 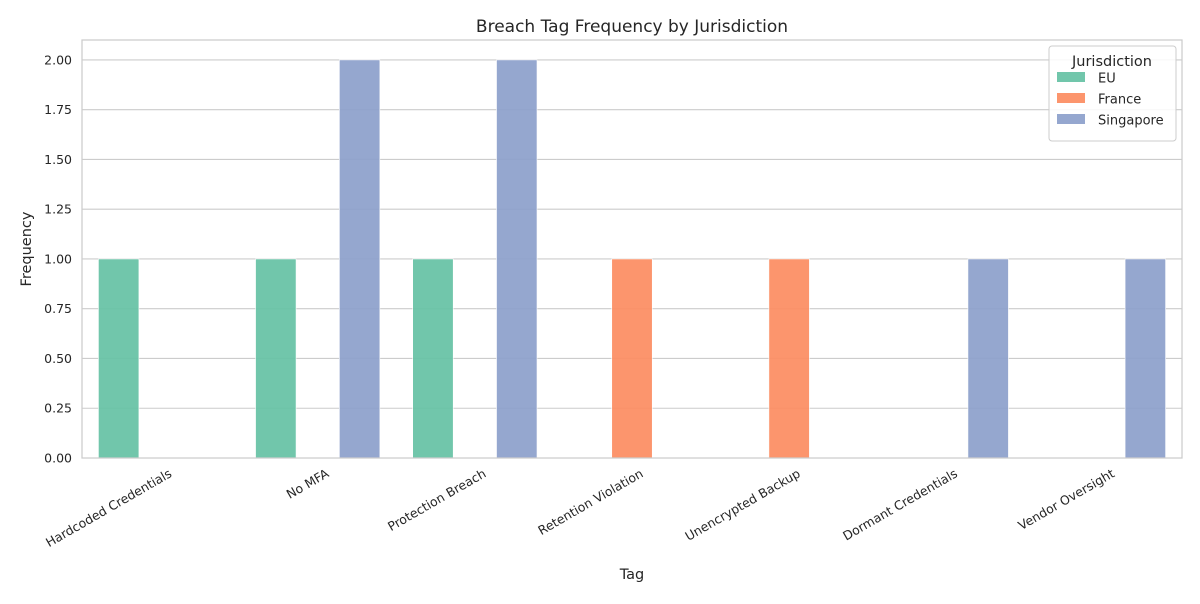 What do you see at coordinates (58, 358) in the screenshot?
I see `y-tick-label: 0.50` at bounding box center [58, 358].